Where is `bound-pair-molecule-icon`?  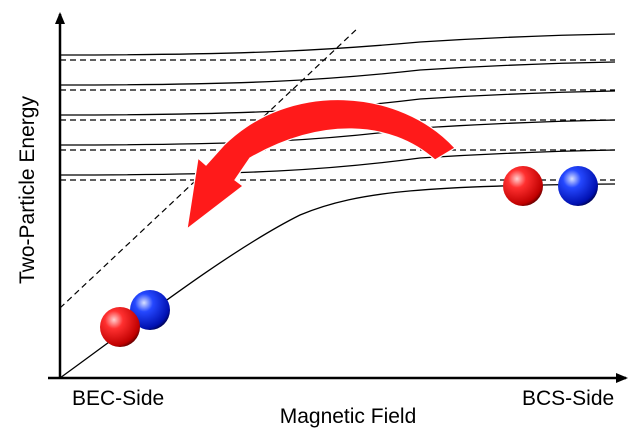 bound-pair-molecule-icon is located at coordinates (135, 318).